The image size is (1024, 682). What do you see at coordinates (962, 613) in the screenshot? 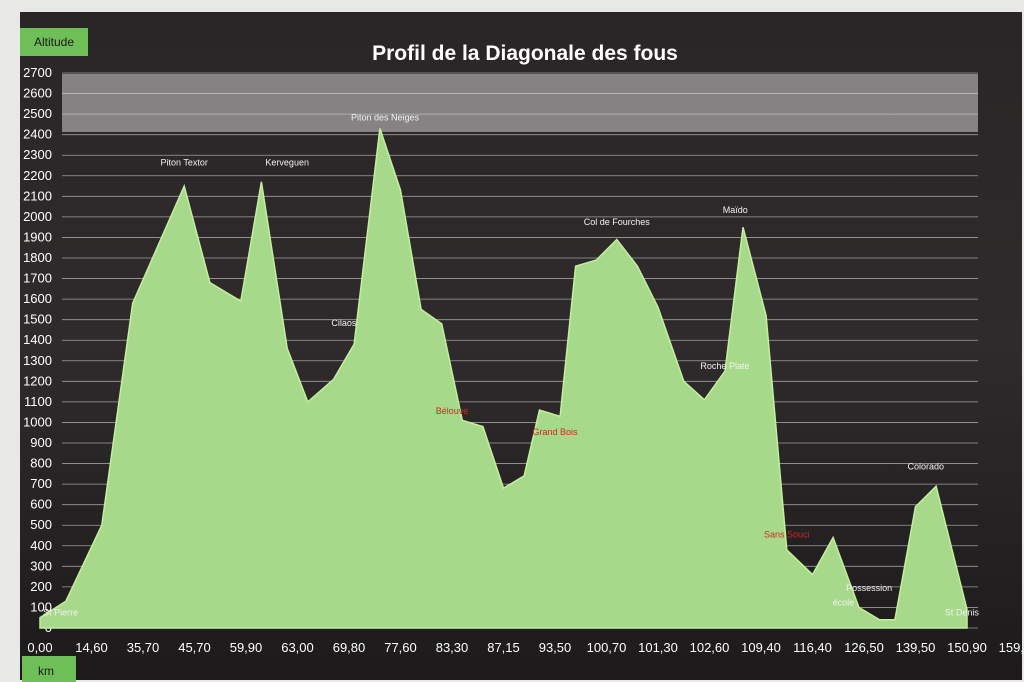
I see `annotation-label: St Denis` at bounding box center [962, 613].